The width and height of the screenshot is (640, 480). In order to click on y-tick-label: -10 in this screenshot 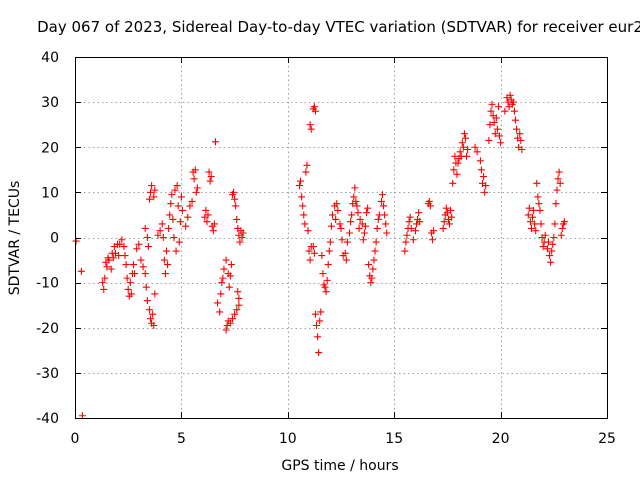, I will do `click(47, 284)`.